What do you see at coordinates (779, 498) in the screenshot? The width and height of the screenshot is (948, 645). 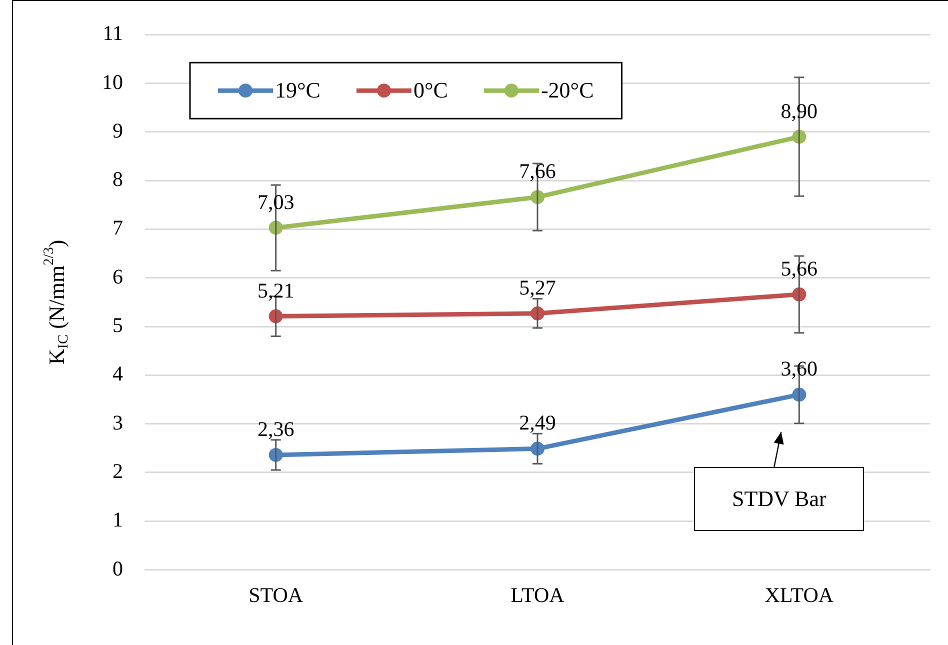 I see `callout-box: STDV Bar` at bounding box center [779, 498].